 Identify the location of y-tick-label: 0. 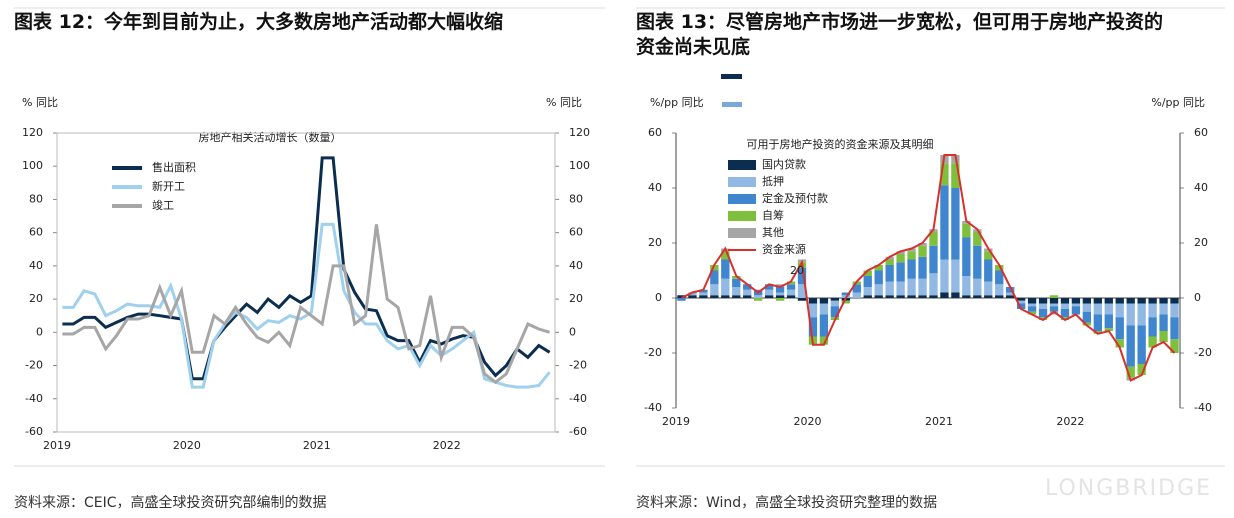
(658, 297).